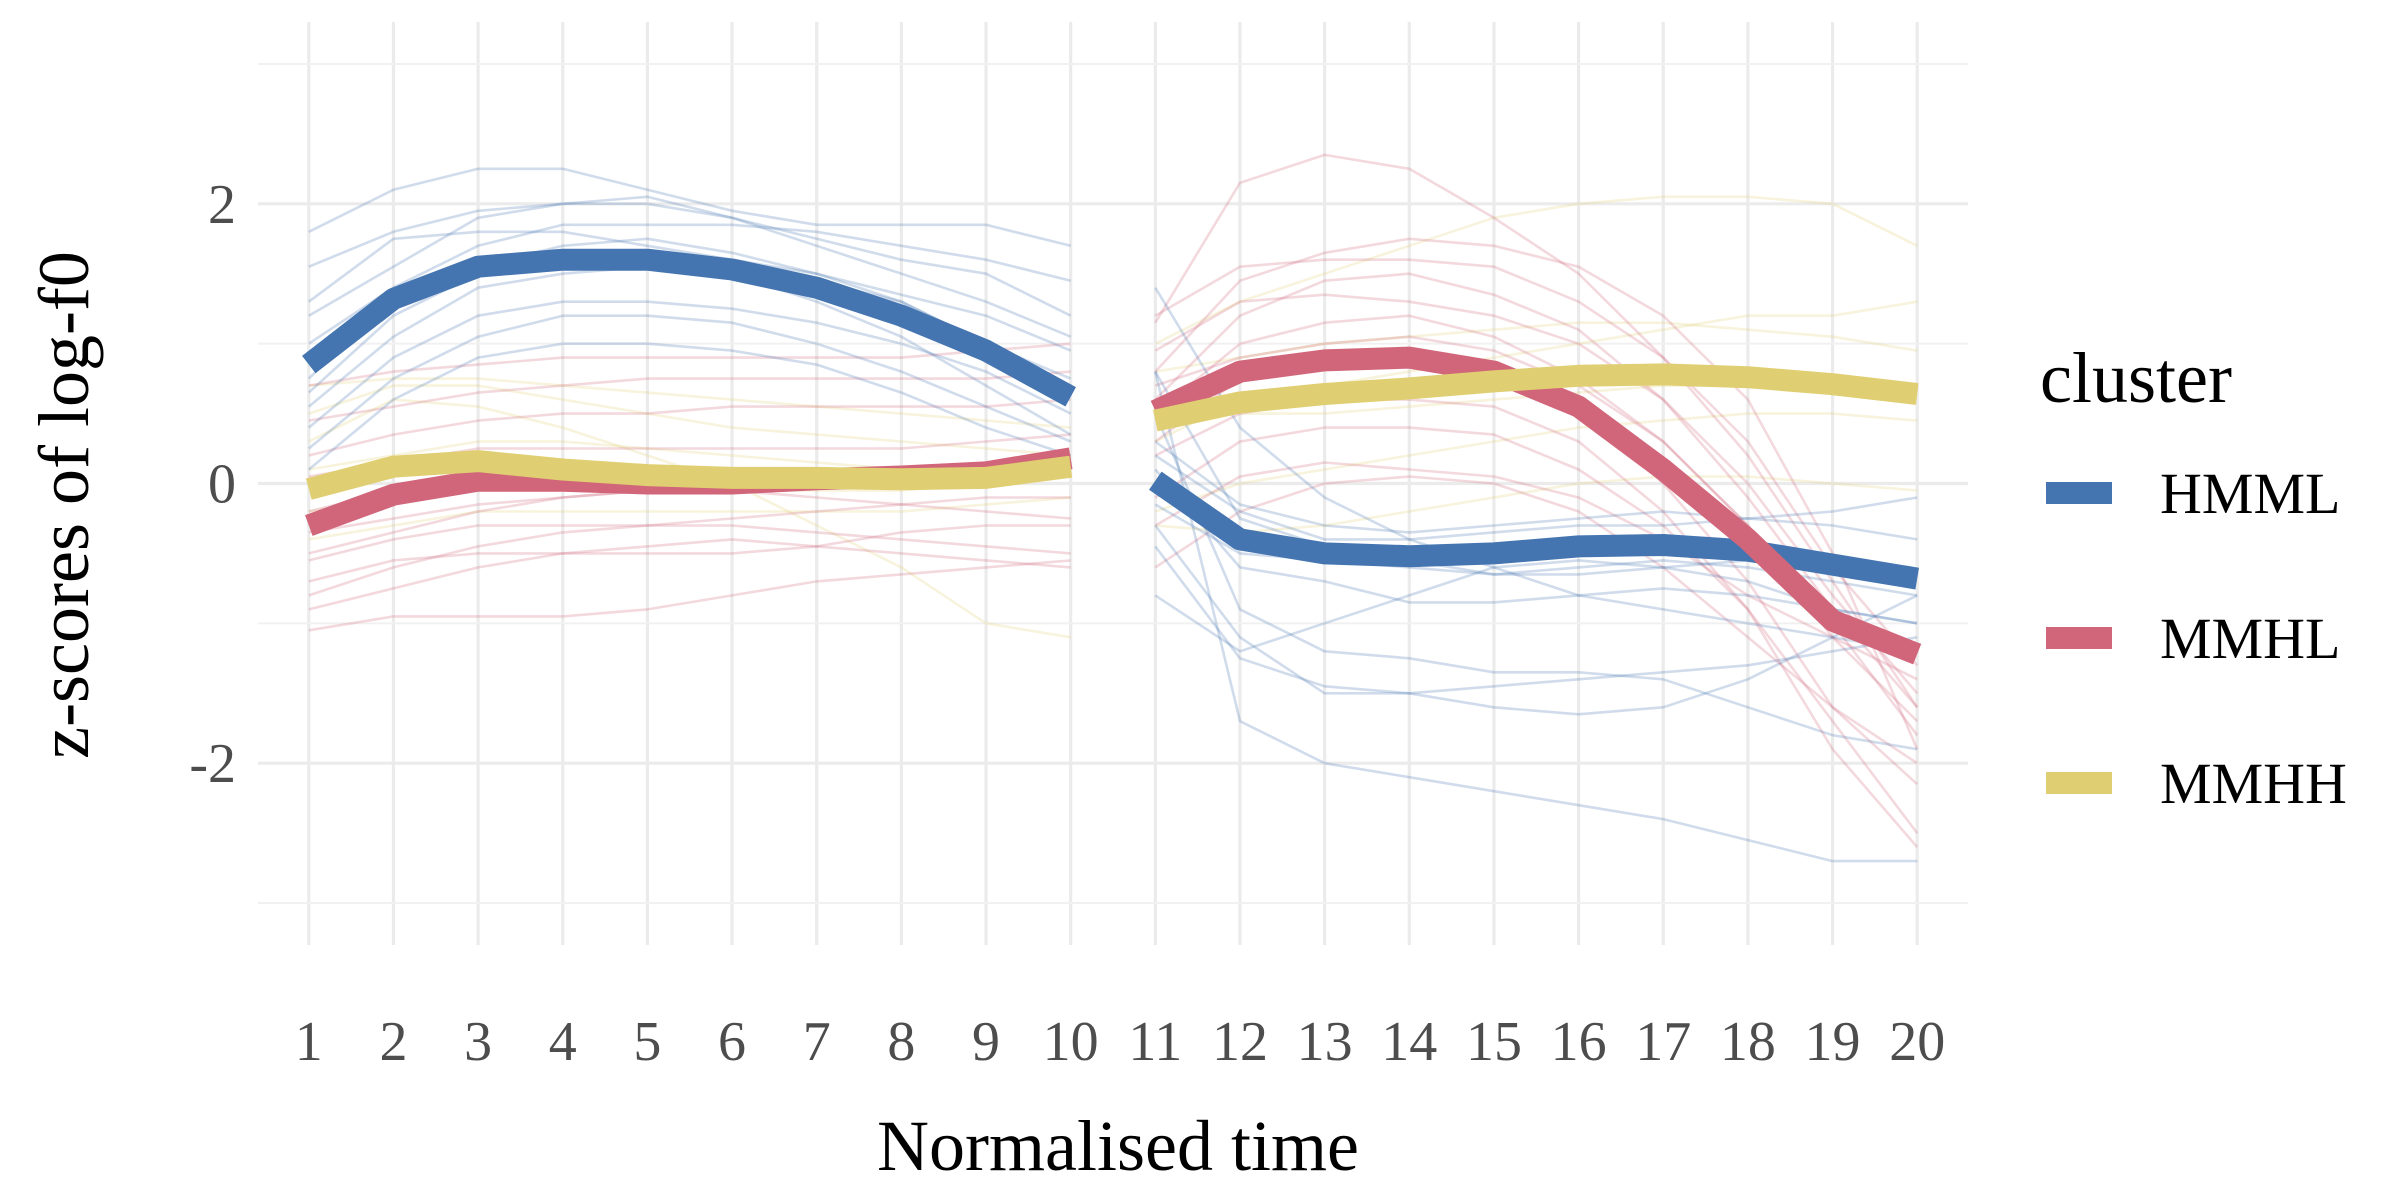 The width and height of the screenshot is (2400, 1200). I want to click on contour-line-hmml, so click(1112, 441).